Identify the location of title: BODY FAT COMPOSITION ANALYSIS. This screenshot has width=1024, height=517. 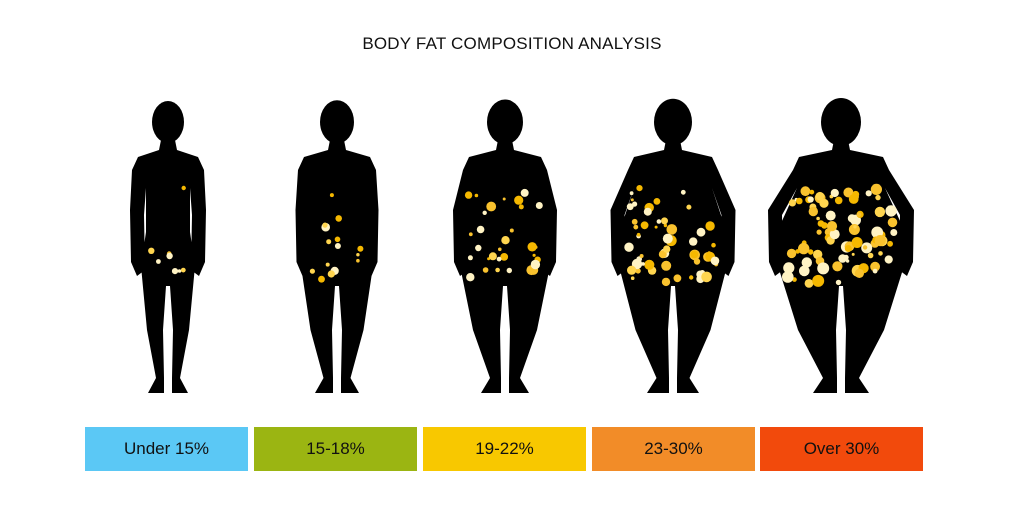
(512, 43).